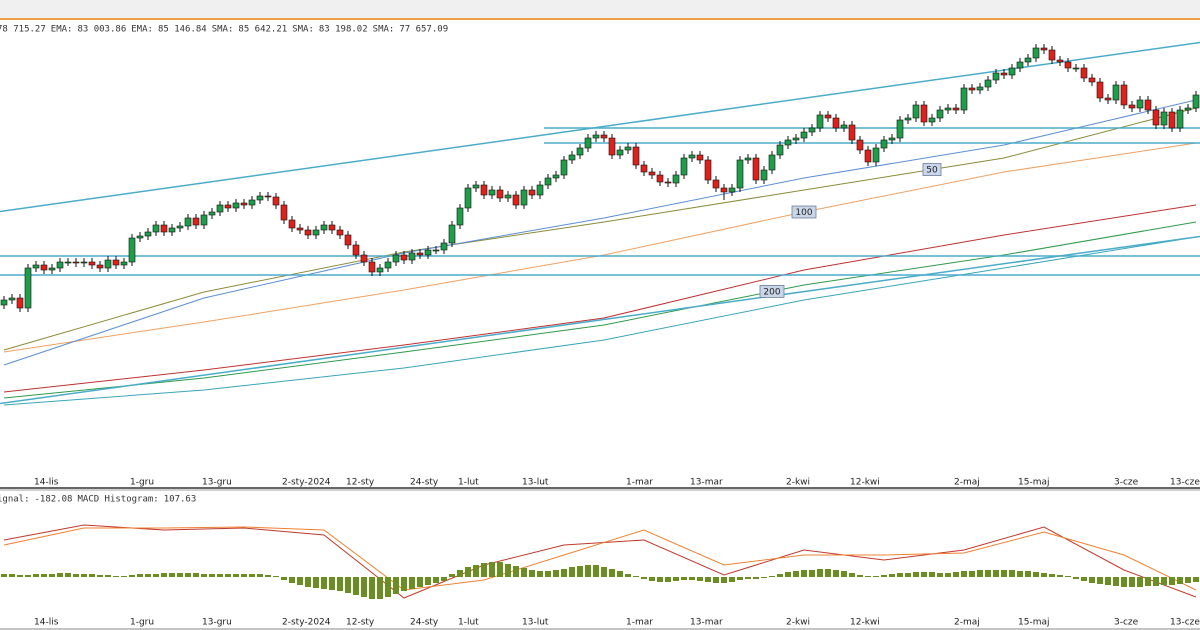 This screenshot has height=630, width=1200. Describe the element at coordinates (101, 30) in the screenshot. I see `legend-value: 83 003.86` at that location.